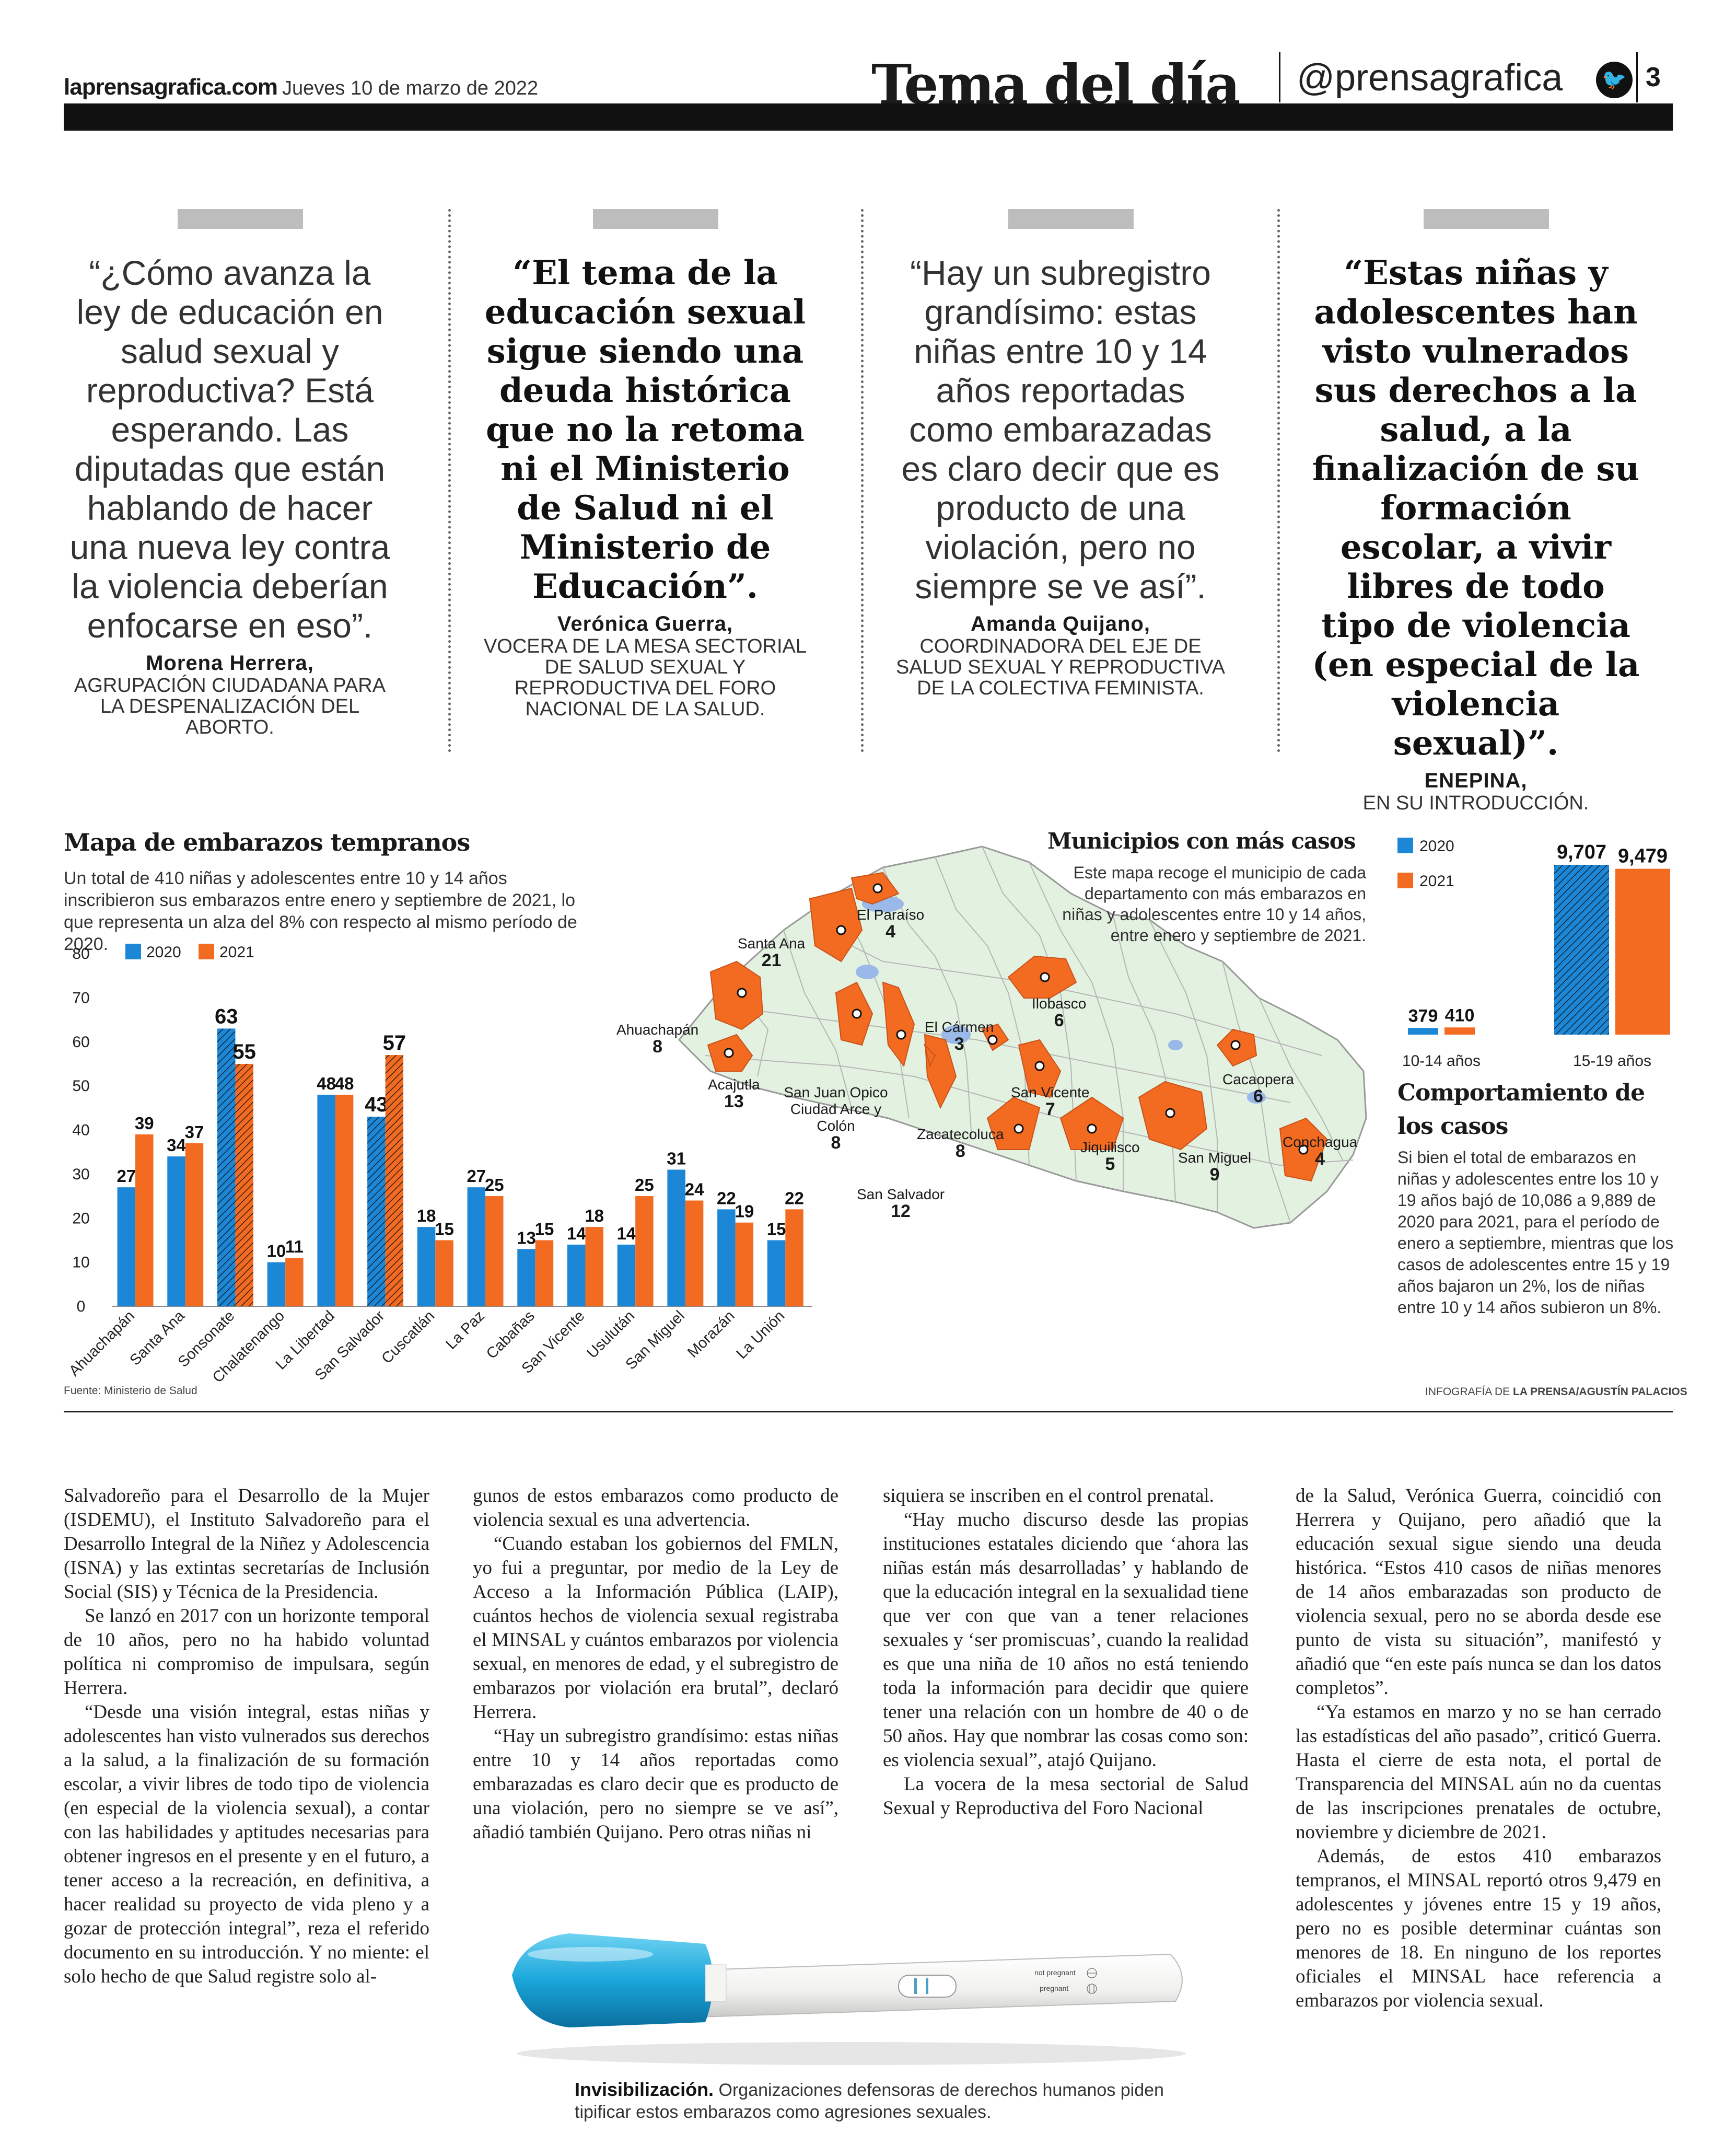 Image resolution: width=1736 pixels, height=2145 pixels. What do you see at coordinates (645, 623) in the screenshot?
I see `quote-author: Verónica Guerra,` at bounding box center [645, 623].